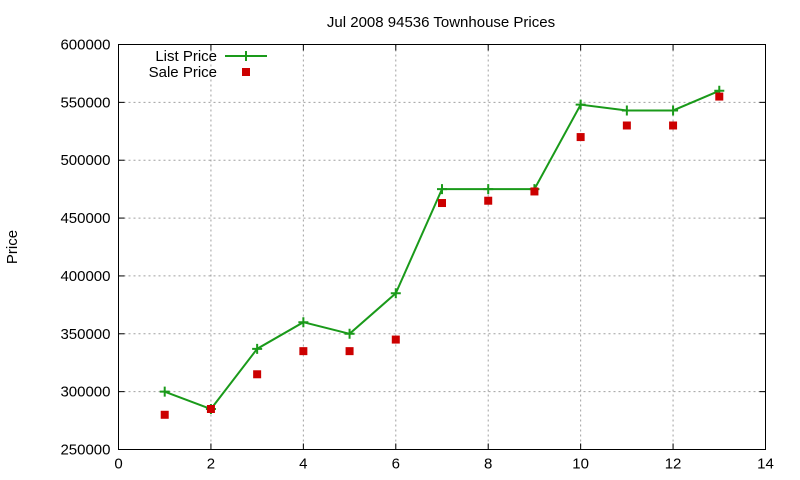 Image resolution: width=800 pixels, height=480 pixels. What do you see at coordinates (441, 22) in the screenshot?
I see `chart-title: Jul 2008 94536 Townhouse Prices` at bounding box center [441, 22].